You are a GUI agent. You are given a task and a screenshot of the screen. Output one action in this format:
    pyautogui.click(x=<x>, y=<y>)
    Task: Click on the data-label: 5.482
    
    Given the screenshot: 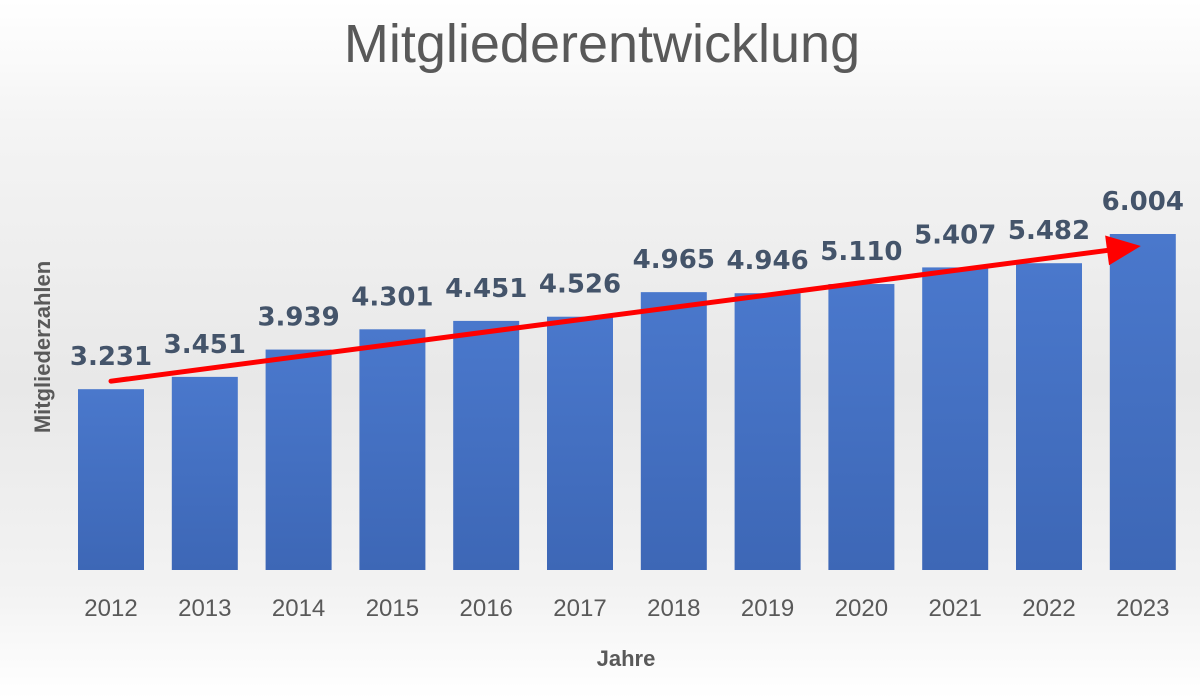 What is the action you would take?
    pyautogui.click(x=1049, y=231)
    